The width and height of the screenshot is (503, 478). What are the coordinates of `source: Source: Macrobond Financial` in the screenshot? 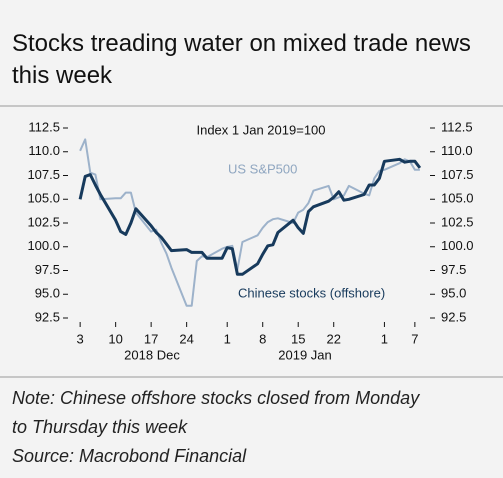 It's located at (129, 456).